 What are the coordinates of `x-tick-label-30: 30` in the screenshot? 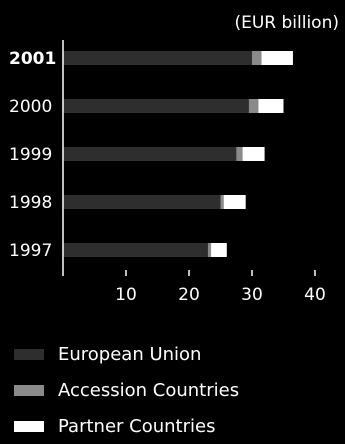 It's located at (252, 295).